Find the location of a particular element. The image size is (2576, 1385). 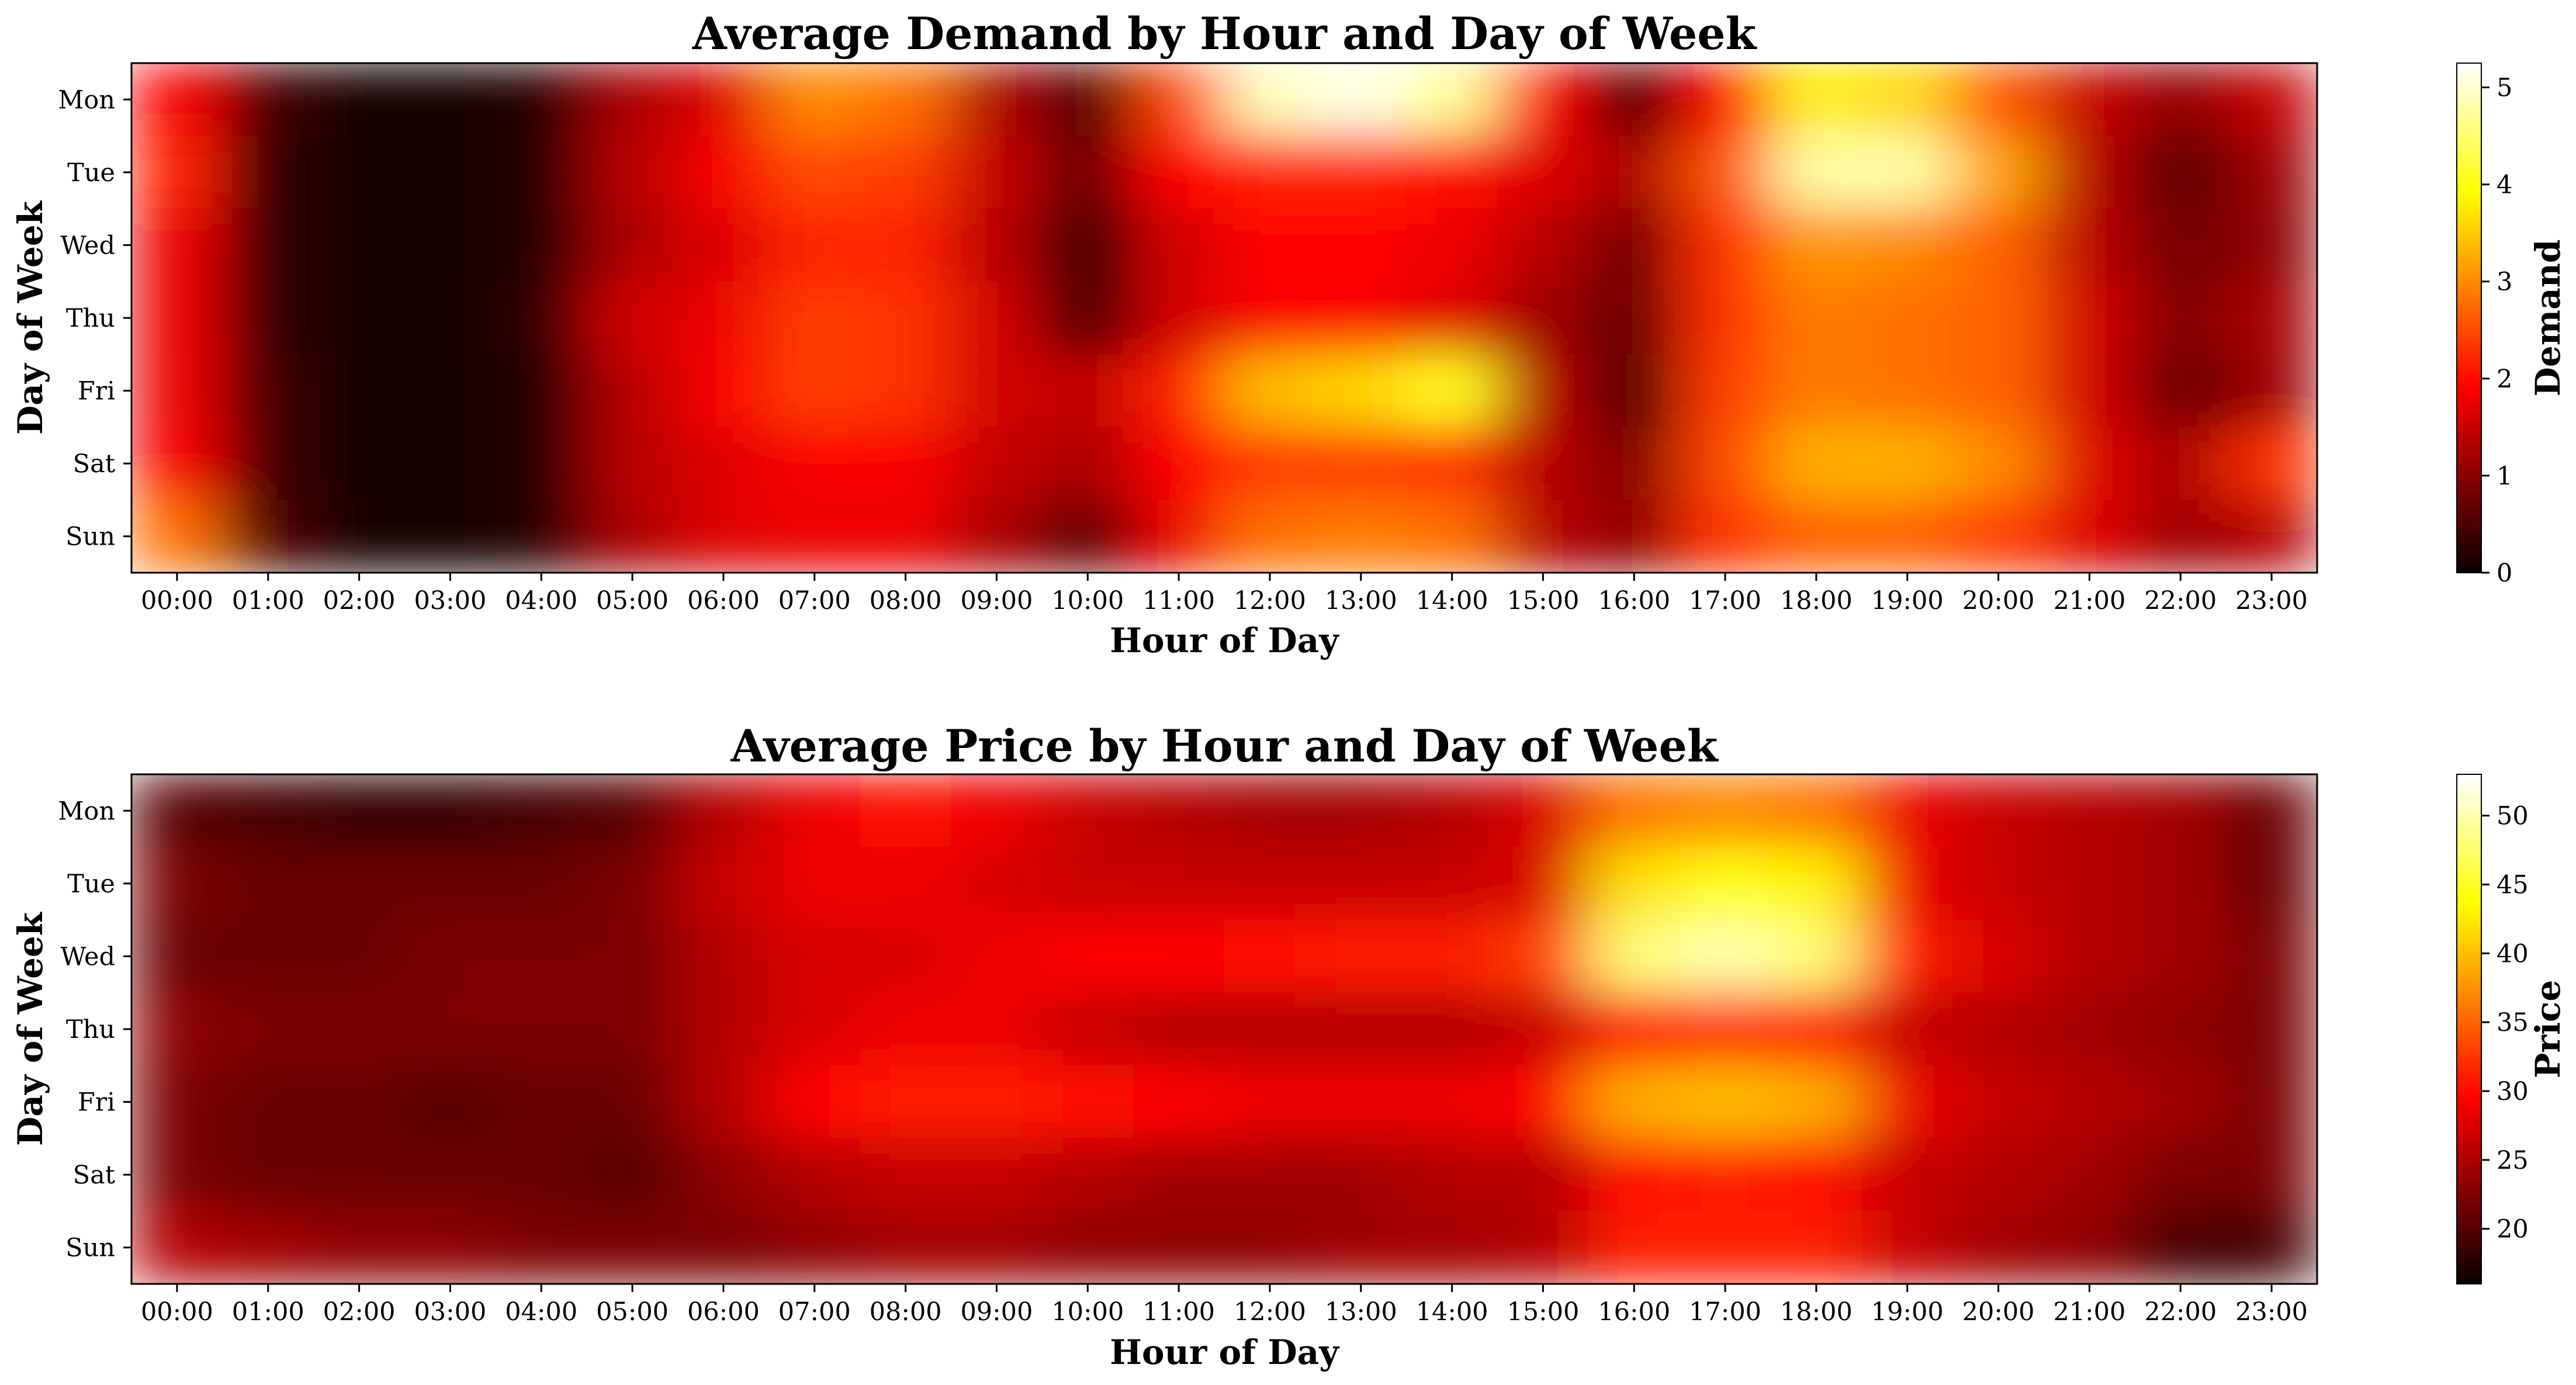

demand-y-tick-label: Sun is located at coordinates (90, 537).